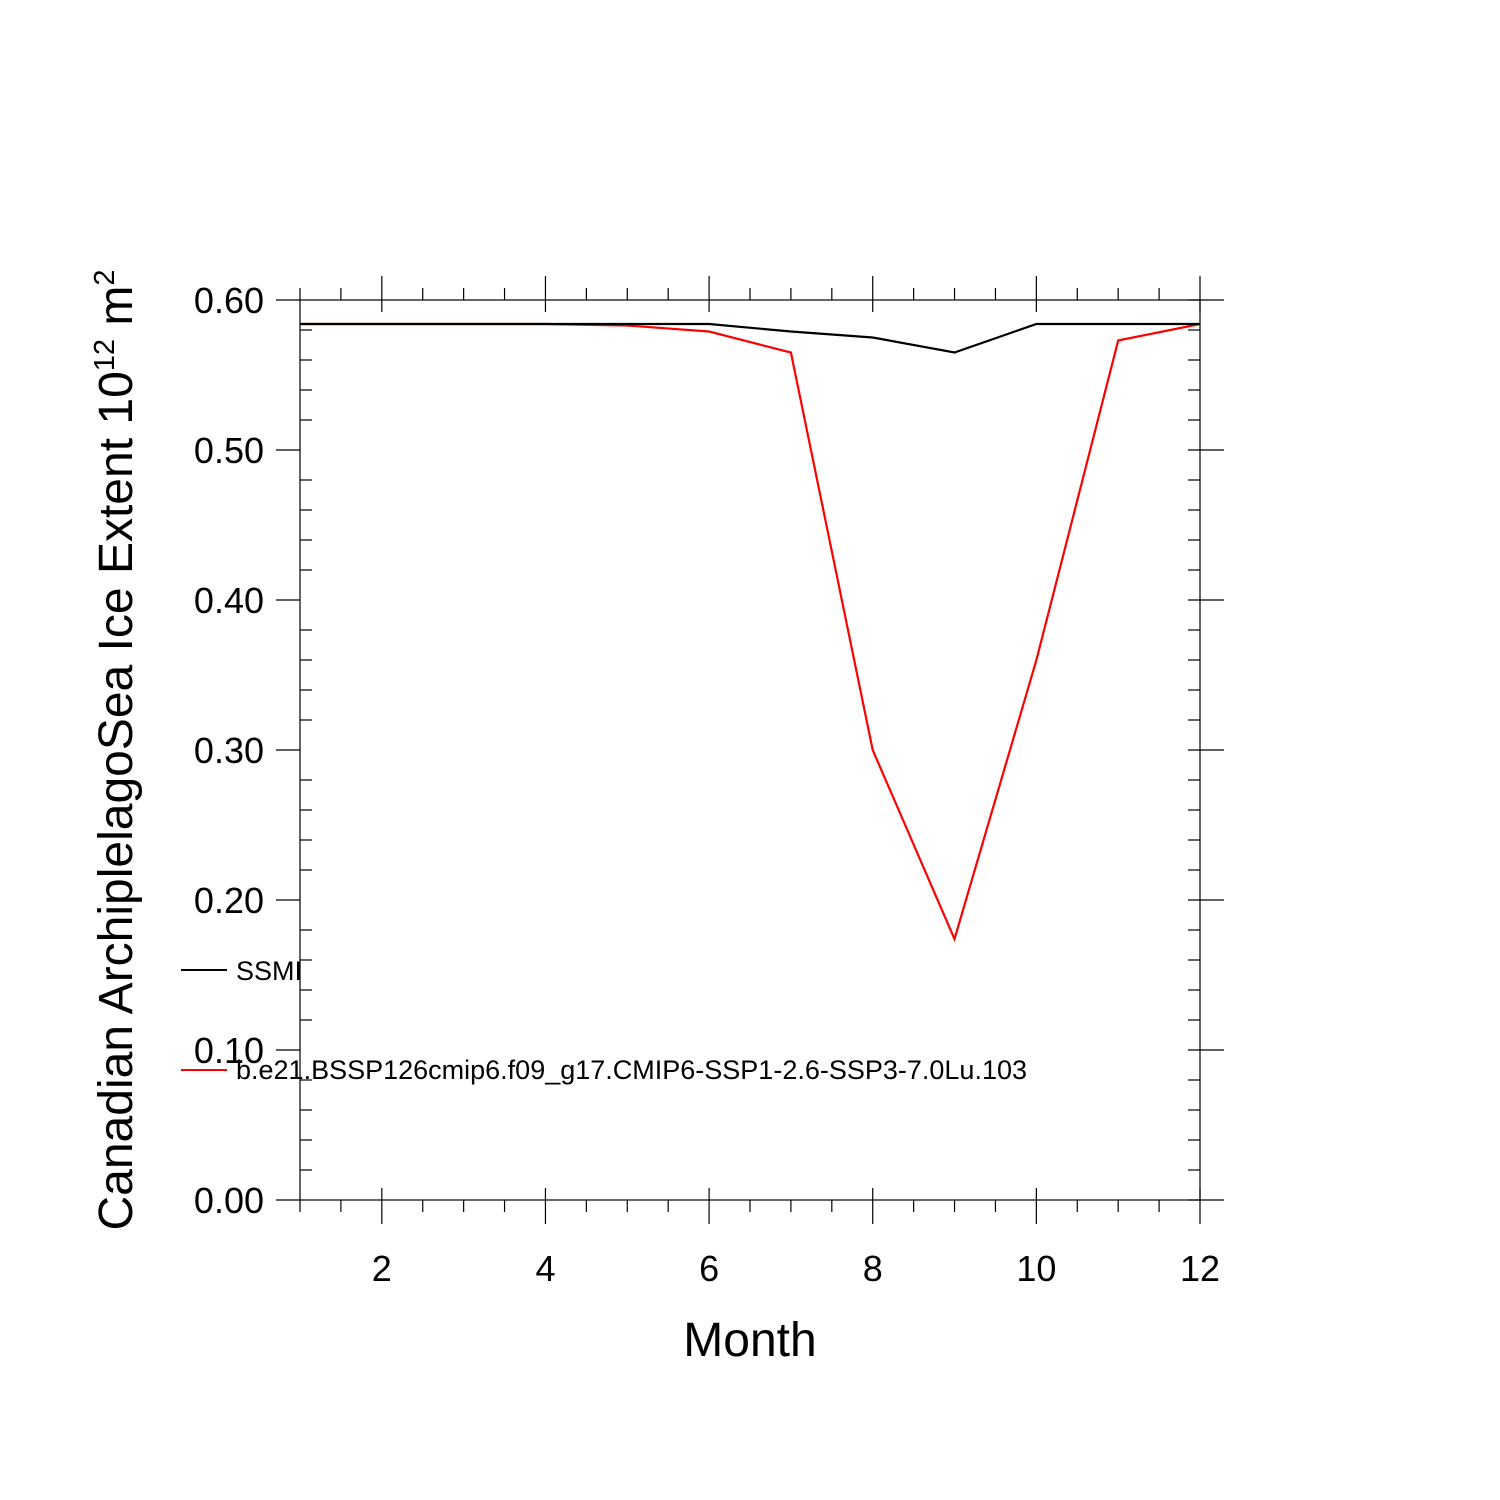  Describe the element at coordinates (229, 600) in the screenshot. I see `y-tick-label: 0.40` at that location.